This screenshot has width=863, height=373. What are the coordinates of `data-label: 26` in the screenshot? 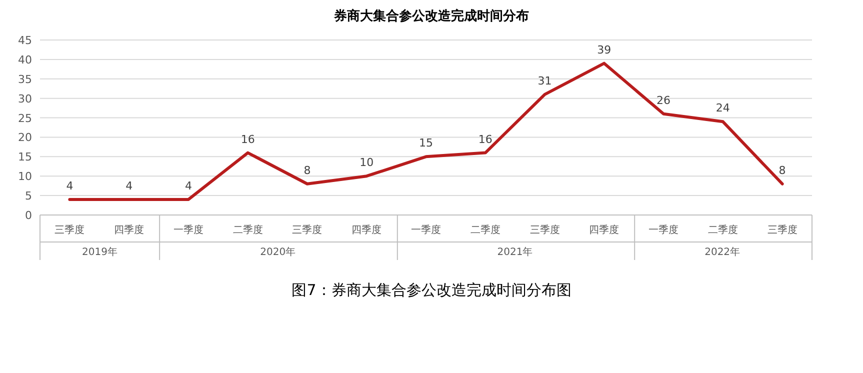 It's located at (663, 100).